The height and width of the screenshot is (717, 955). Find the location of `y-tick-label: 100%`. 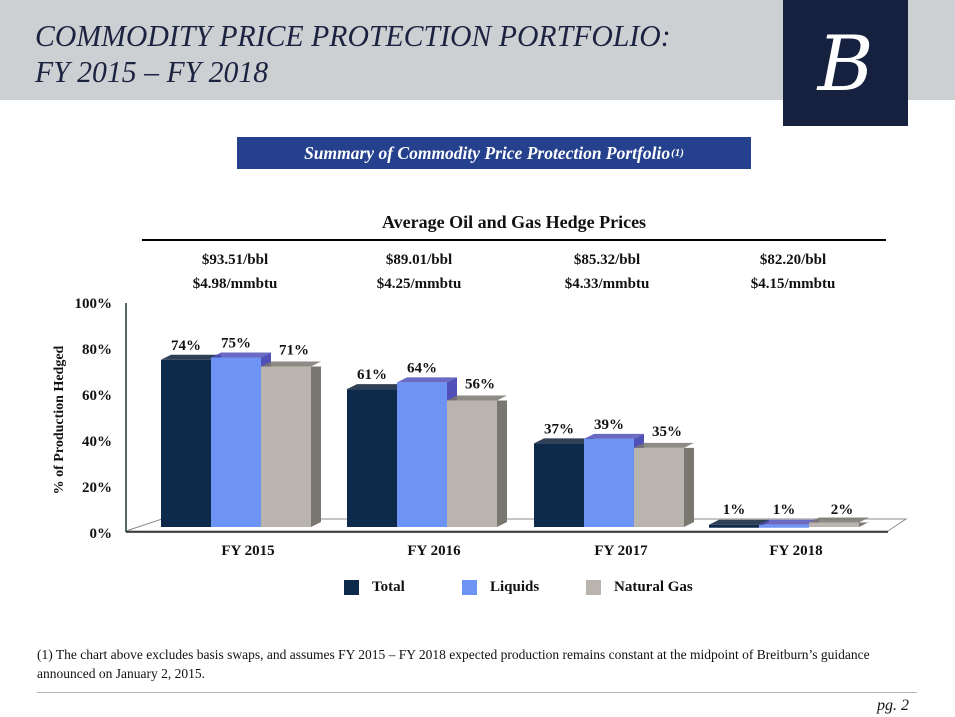

y-tick-label: 100% is located at coordinates (94, 304).